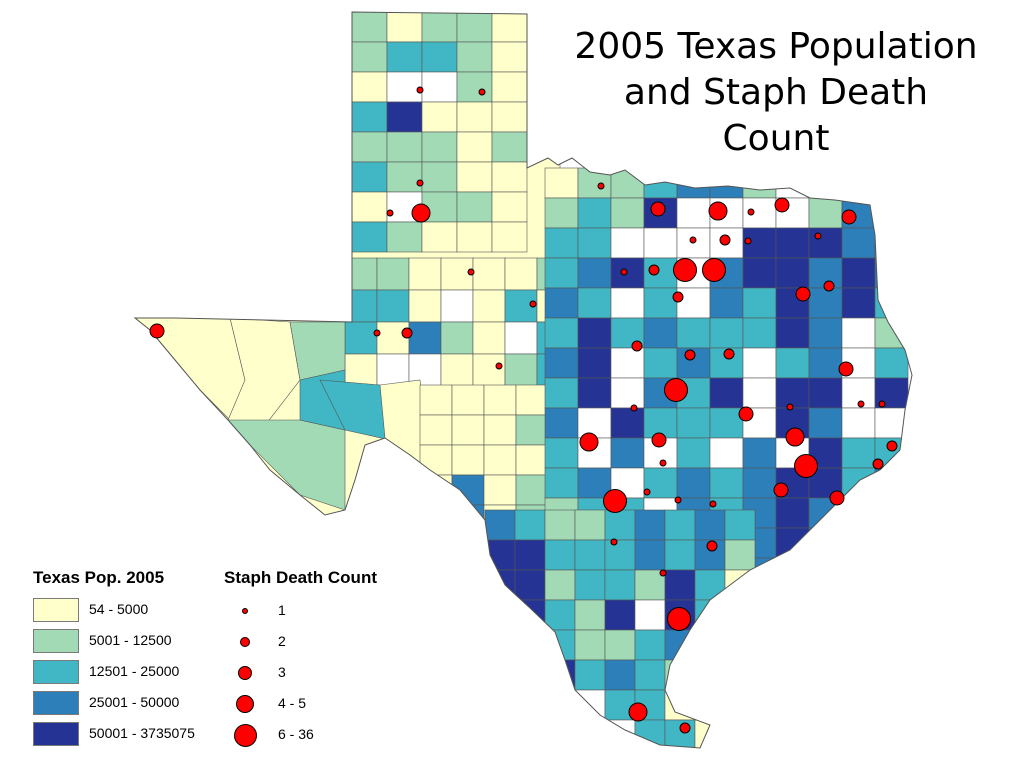 This screenshot has height=768, width=1024. Describe the element at coordinates (776, 92) in the screenshot. I see `title-line-2: and Staph Death` at that location.